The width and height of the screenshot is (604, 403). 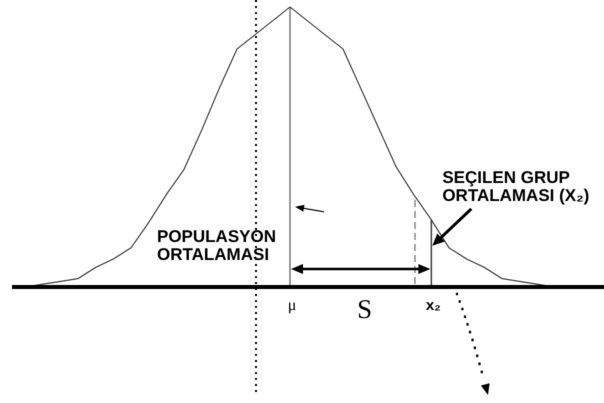 I want to click on x-tick-label: x₂, so click(x=433, y=305).